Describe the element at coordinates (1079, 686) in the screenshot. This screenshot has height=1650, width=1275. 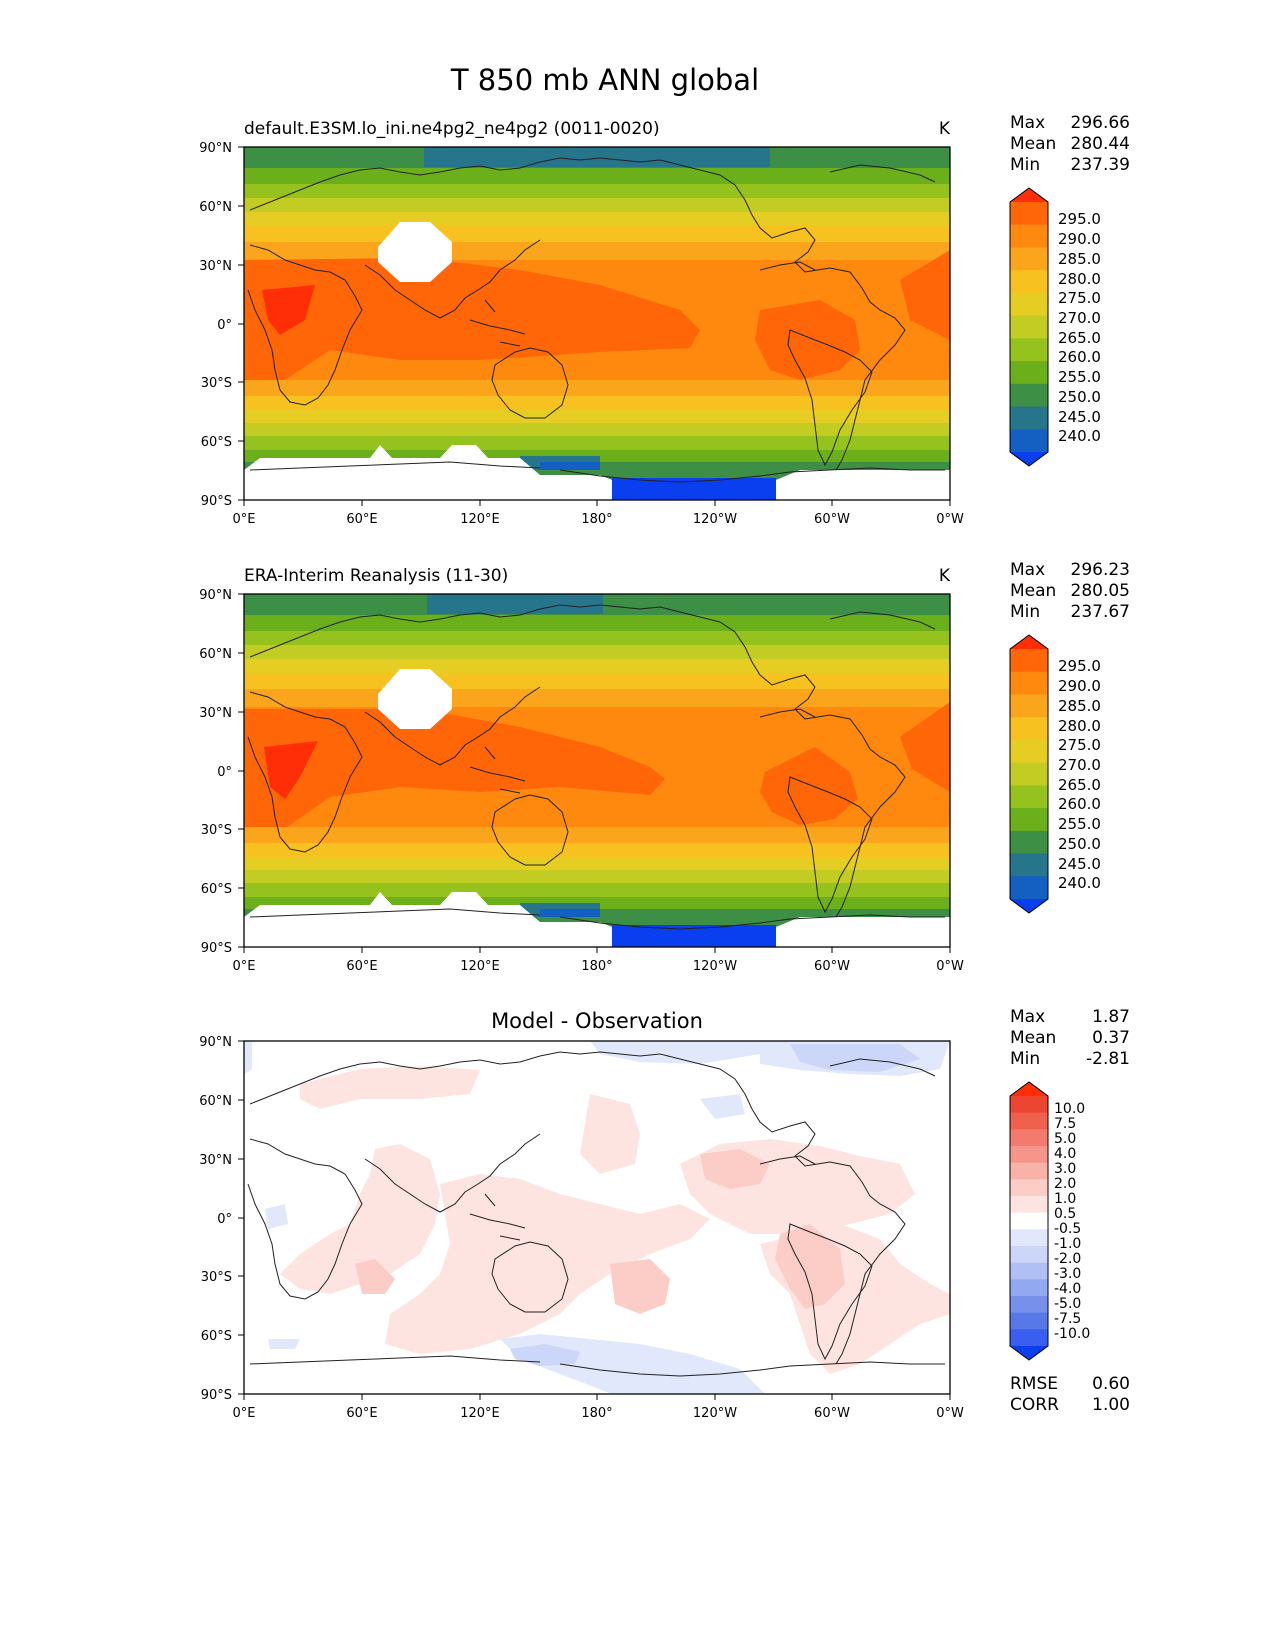
I see `colorbar-label: 290.0` at that location.